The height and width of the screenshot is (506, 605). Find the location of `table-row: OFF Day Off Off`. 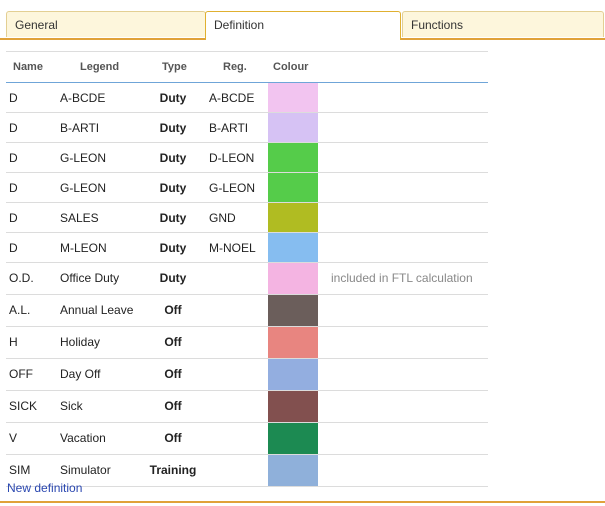

table-row: OFF Day Off Off is located at coordinates (247, 375).